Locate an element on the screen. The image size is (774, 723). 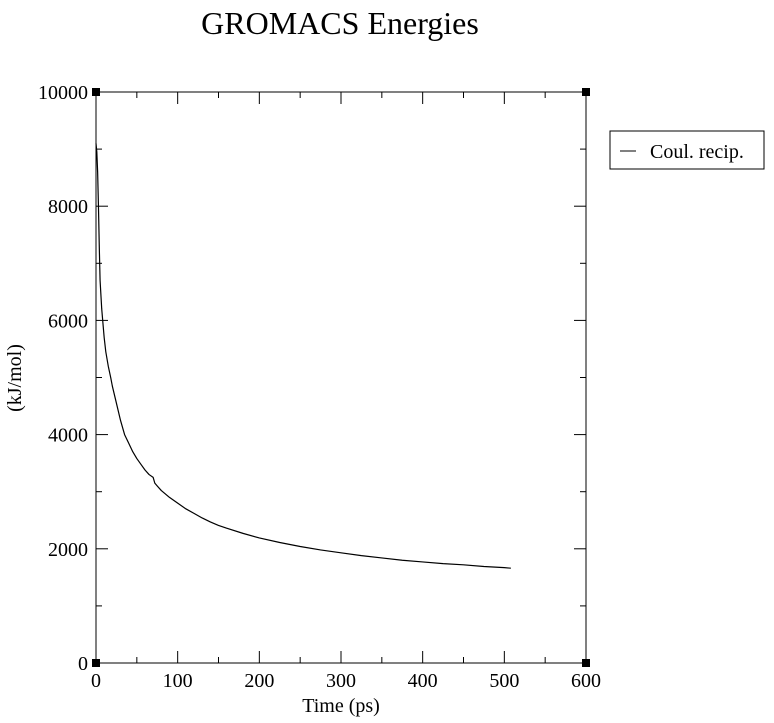
y-tick-labels: 0 2000 4000 6000 8000 10000 is located at coordinates (63, 378).